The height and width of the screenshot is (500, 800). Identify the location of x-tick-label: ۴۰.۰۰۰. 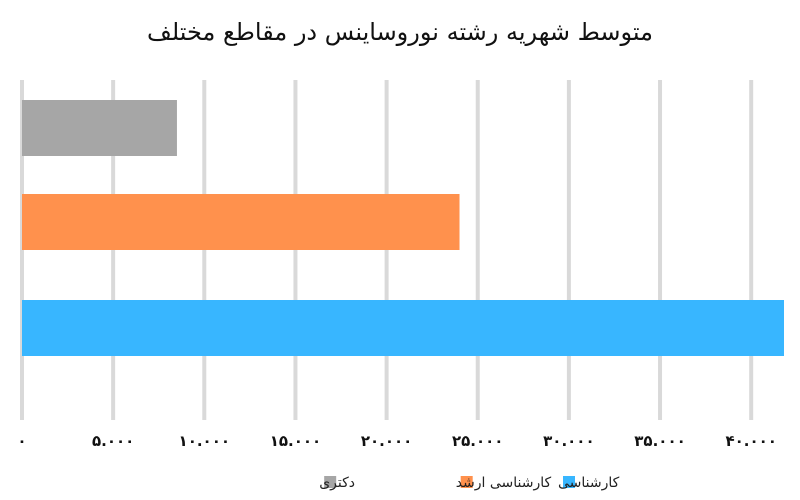
(750, 441).